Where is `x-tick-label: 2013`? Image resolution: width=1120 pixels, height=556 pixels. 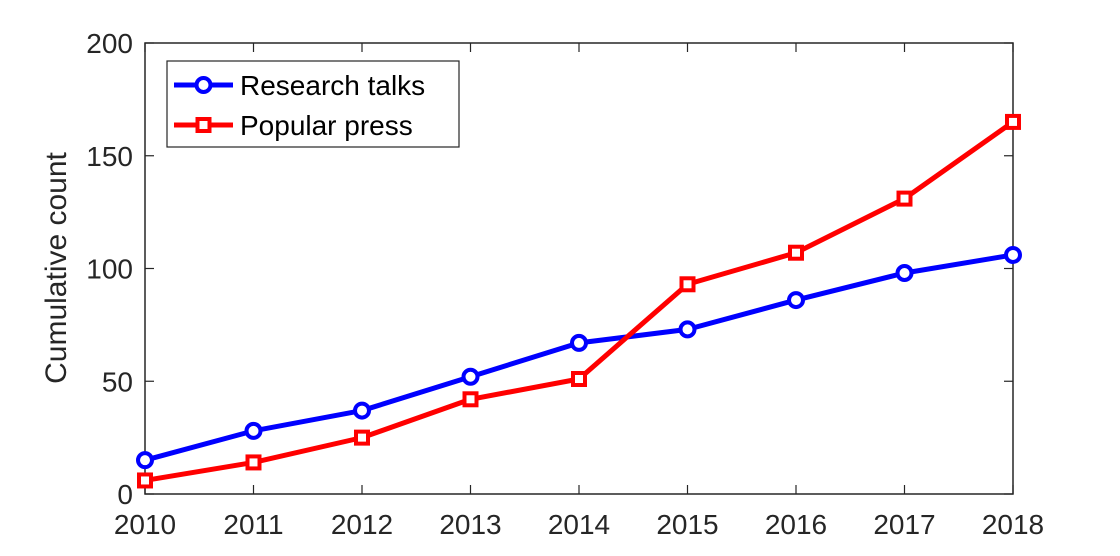 x-tick-label: 2013 is located at coordinates (470, 524).